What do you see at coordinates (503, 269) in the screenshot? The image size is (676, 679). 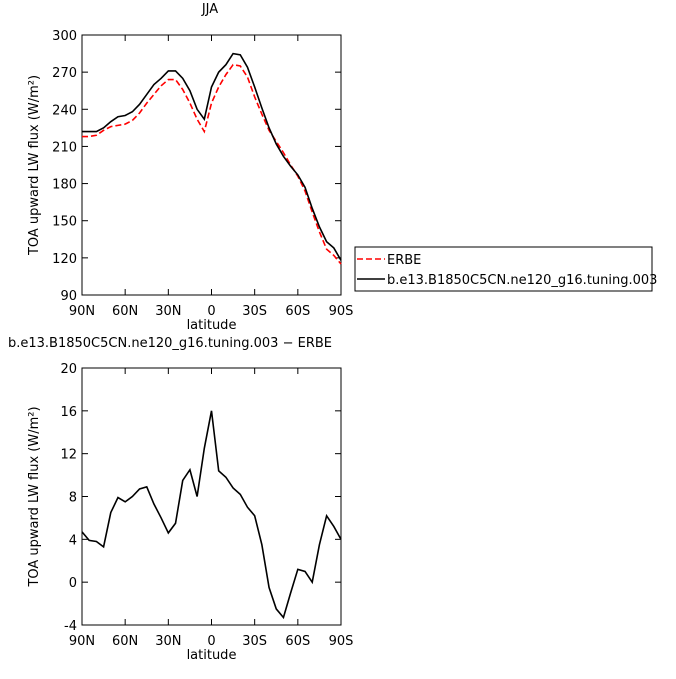 I see `legend-box` at bounding box center [503, 269].